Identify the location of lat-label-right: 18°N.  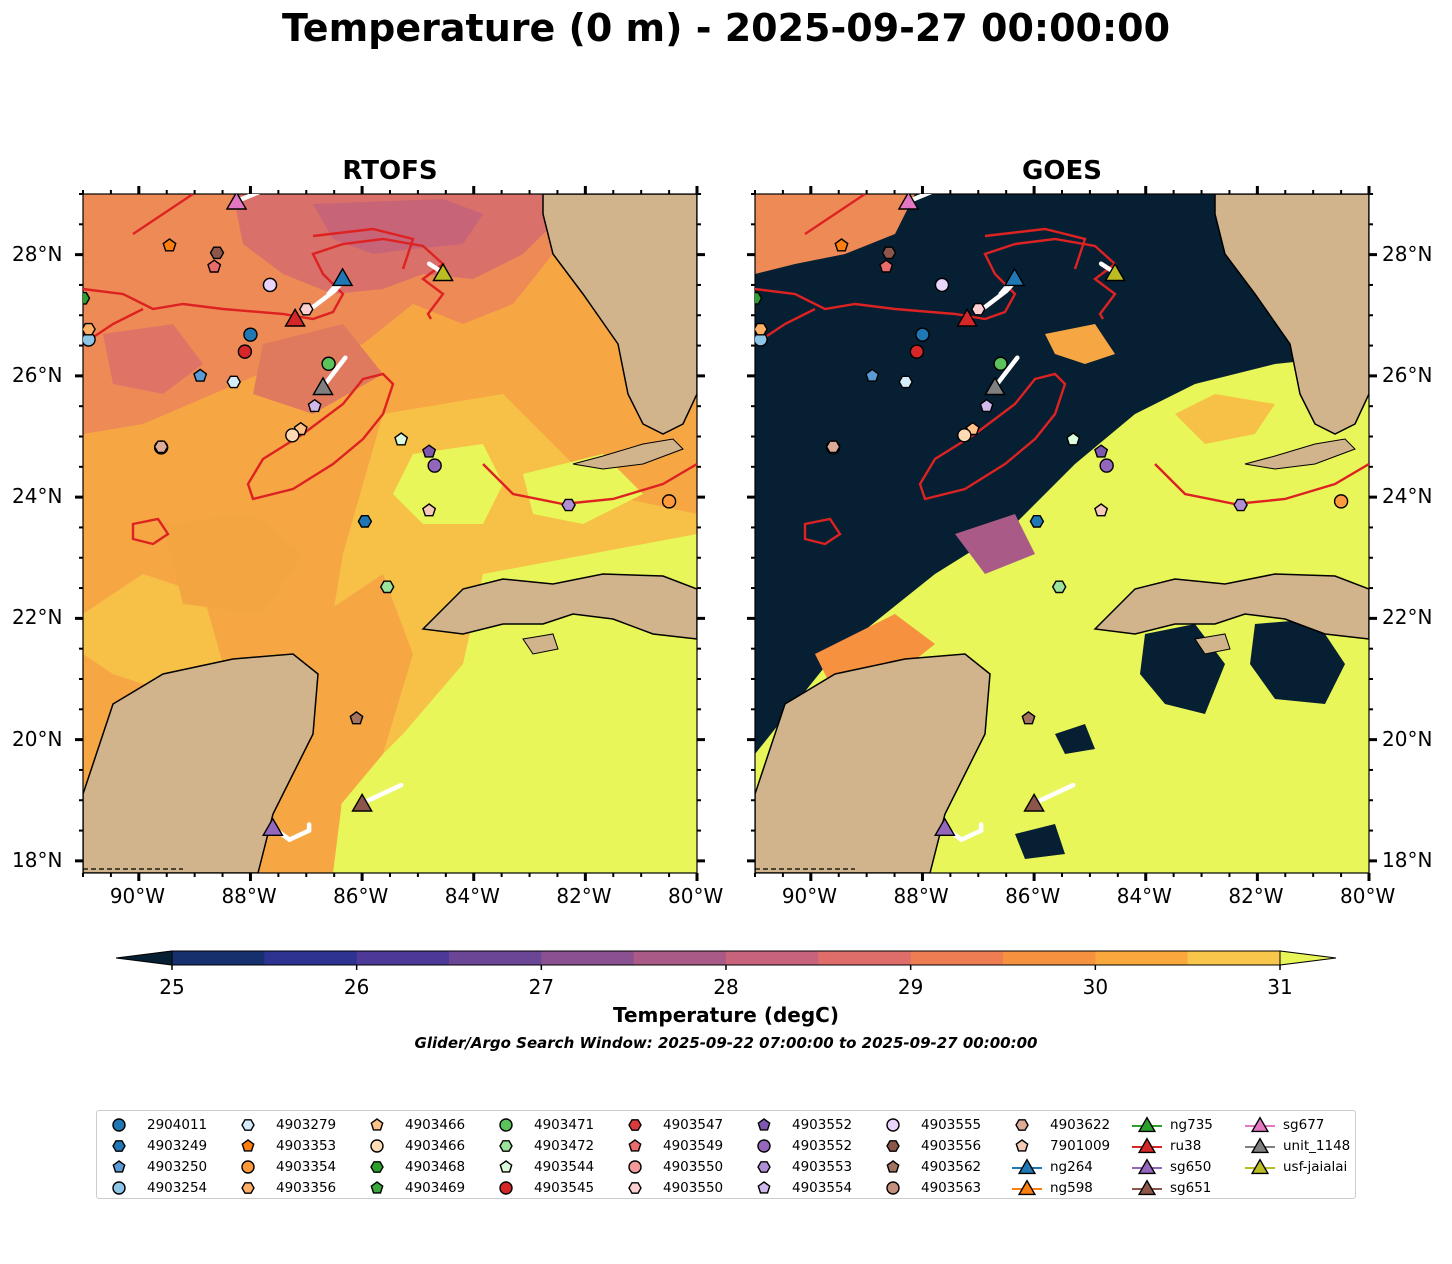
(1407, 859).